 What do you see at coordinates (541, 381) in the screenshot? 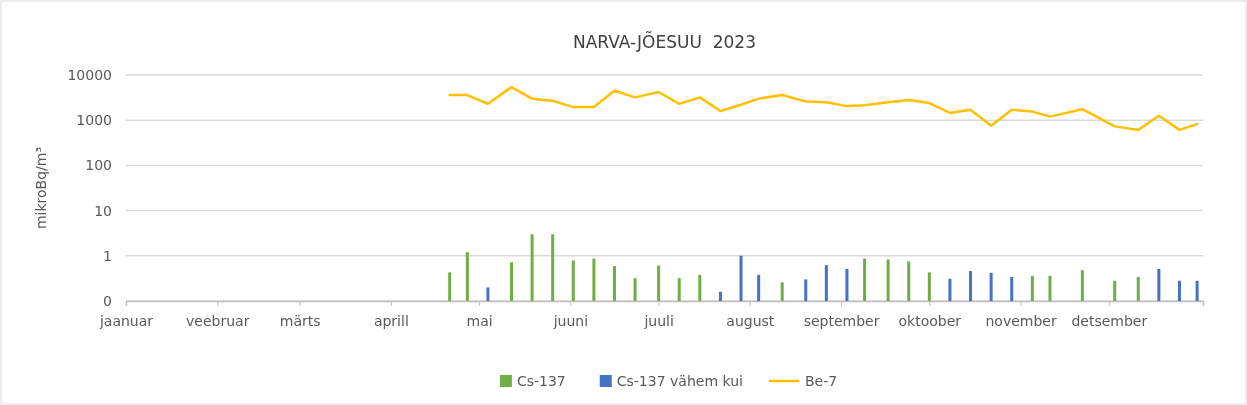
I see `legend-label: Cs-137` at bounding box center [541, 381].